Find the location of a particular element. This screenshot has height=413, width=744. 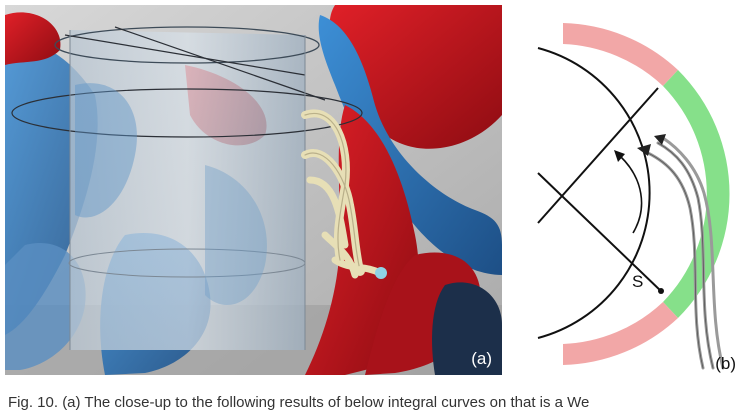

rotation-arc is located at coordinates (631, 194).